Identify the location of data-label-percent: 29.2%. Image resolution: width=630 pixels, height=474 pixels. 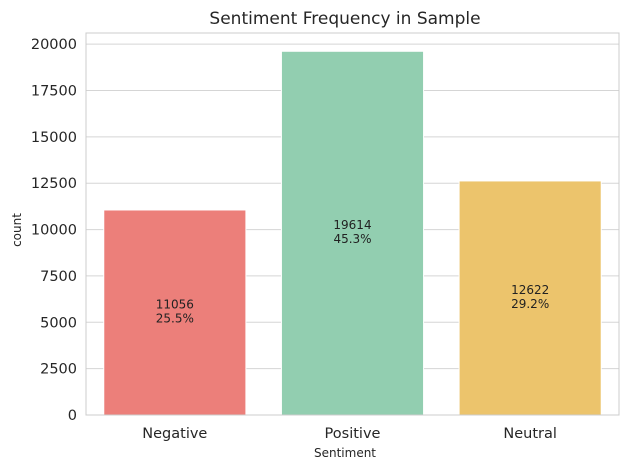
(530, 304).